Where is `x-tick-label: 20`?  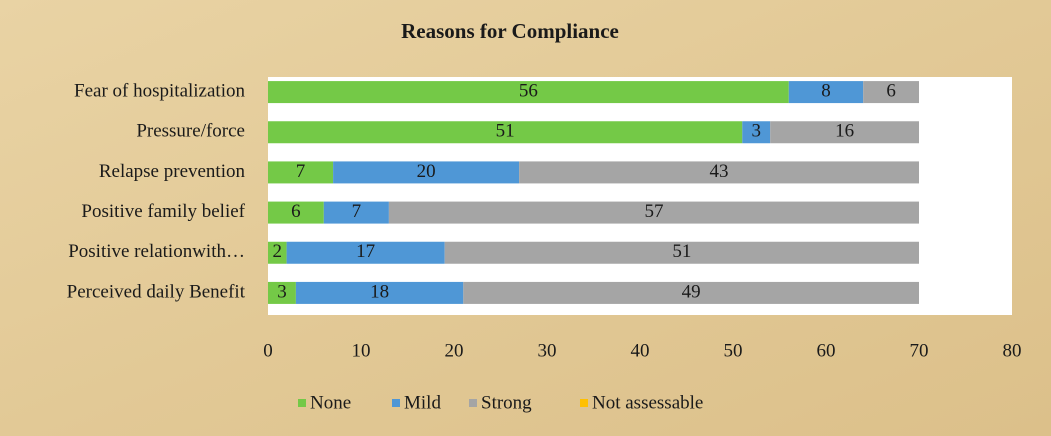
x-tick-label: 20 is located at coordinates (454, 350).